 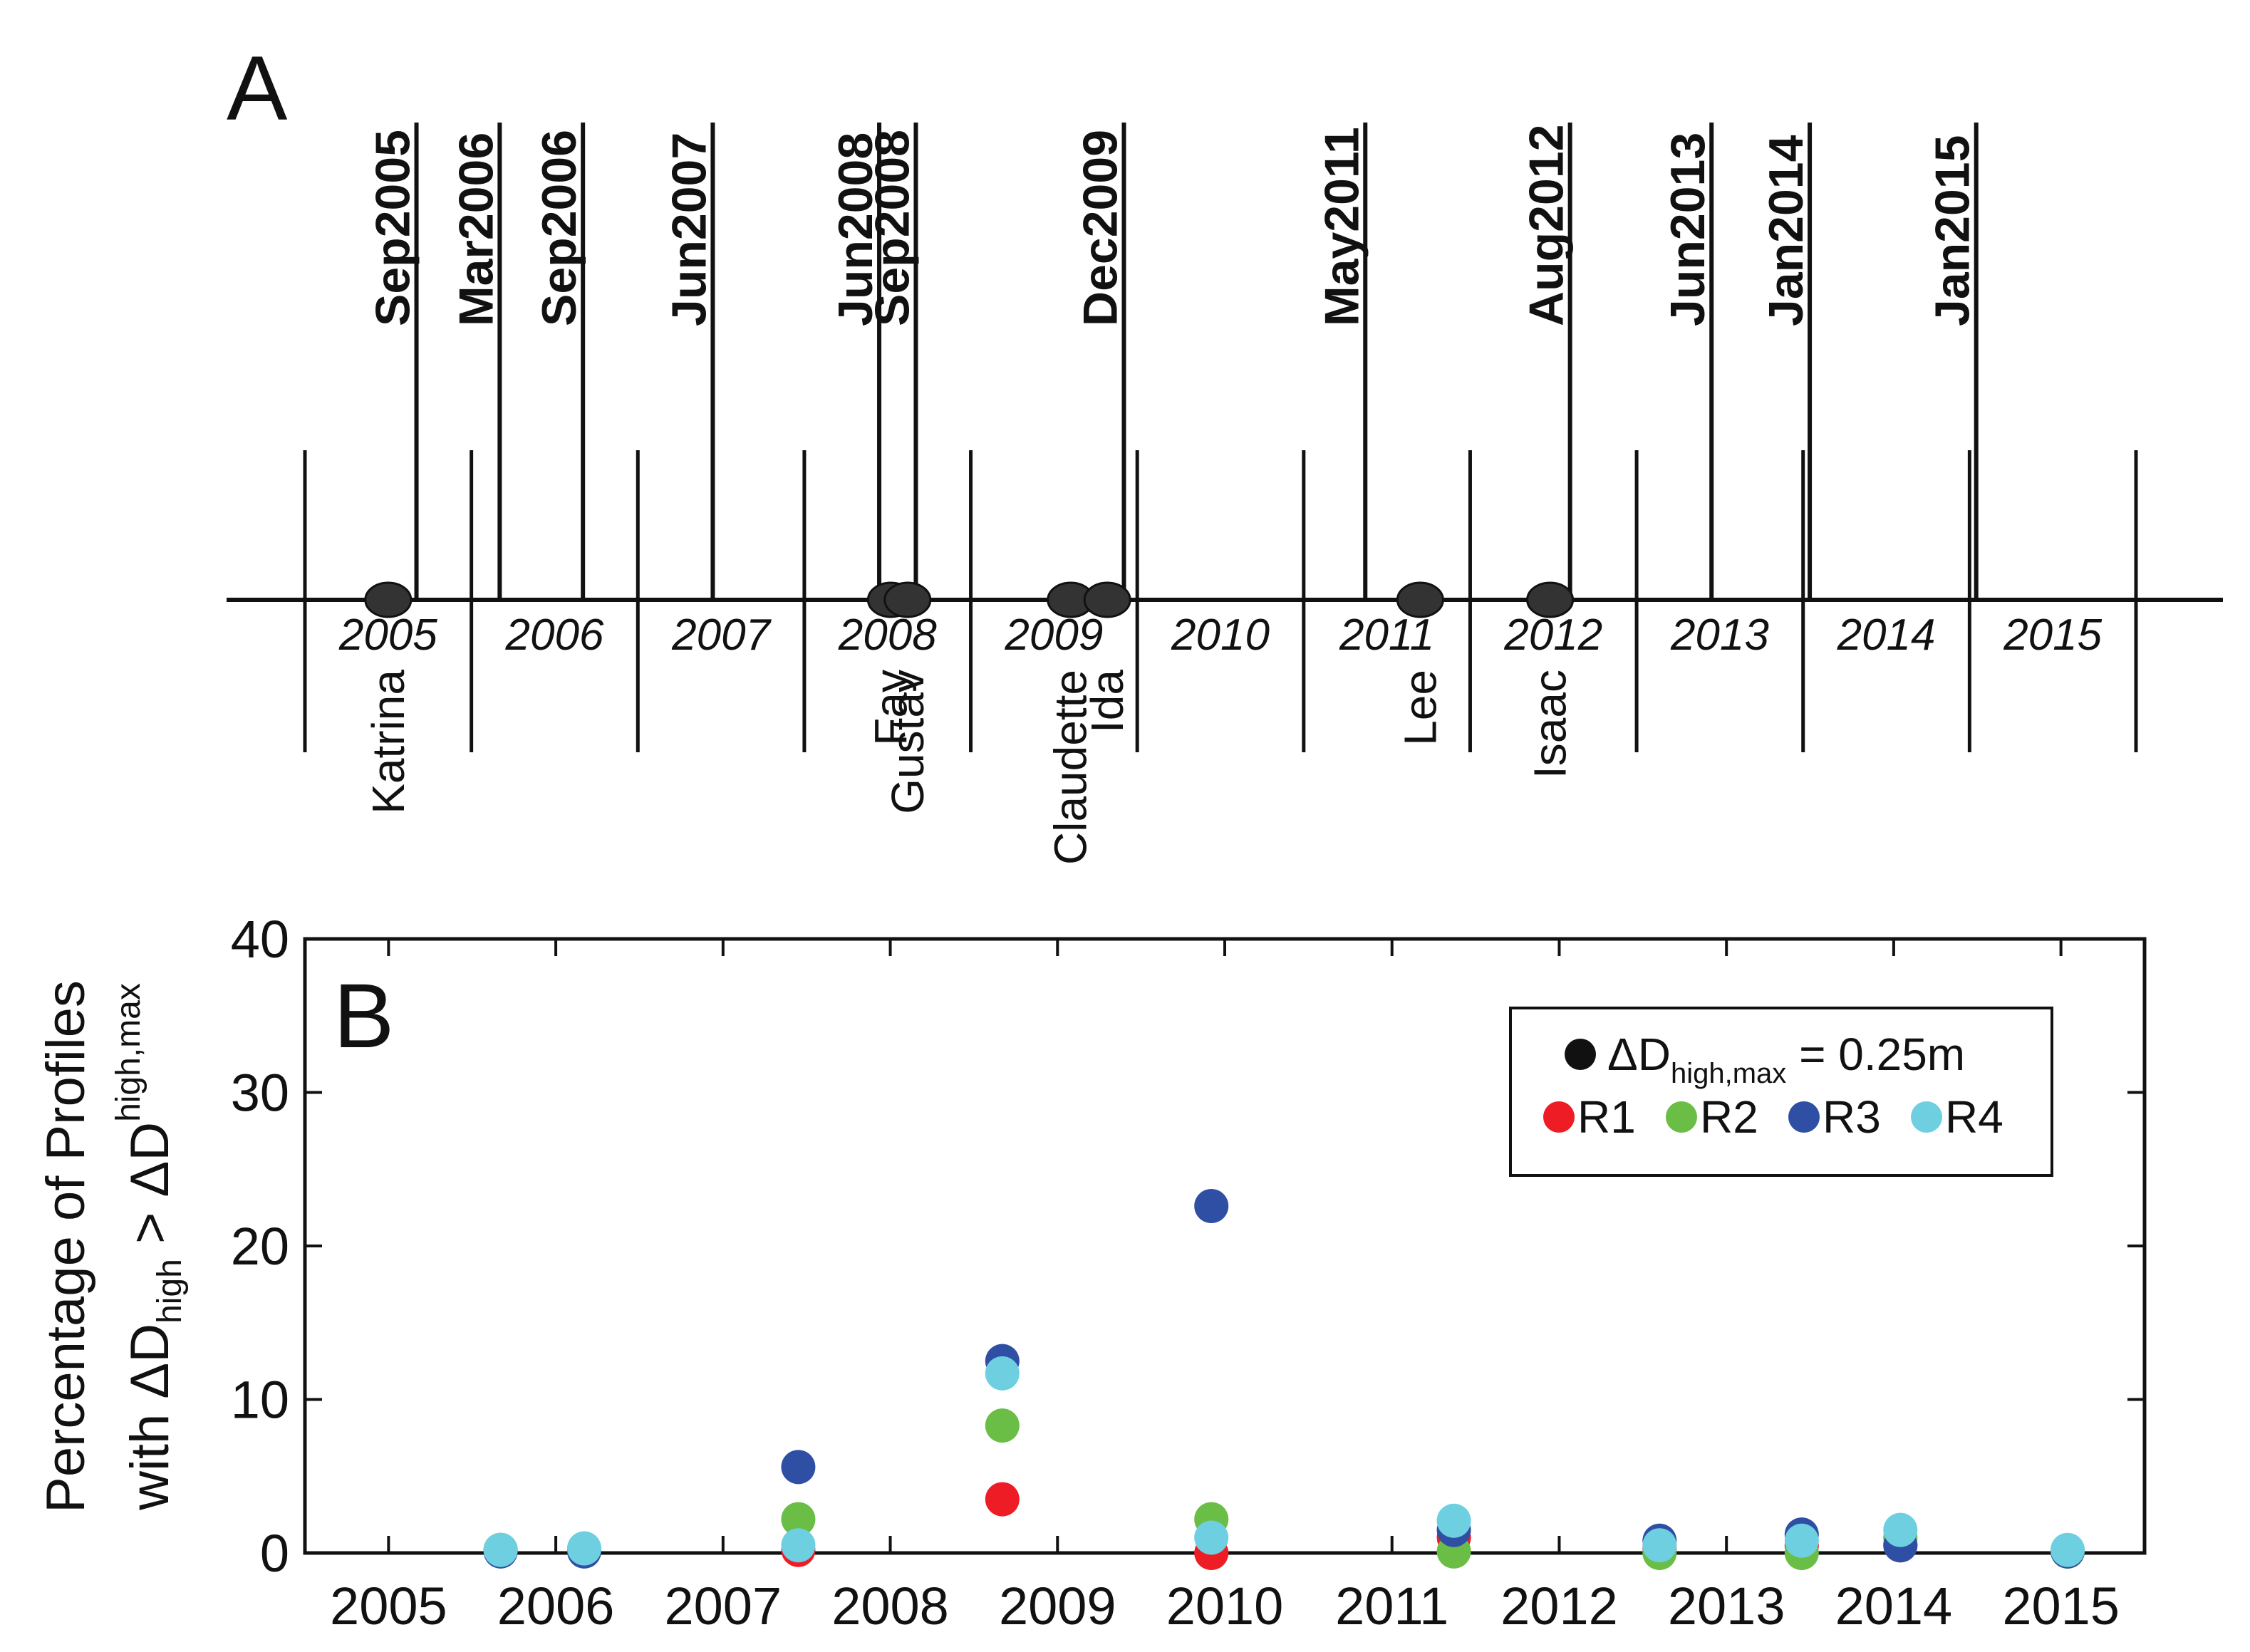 I want to click on legend: ΔDhigh,max = 0.25m R1 R2 R3 R4, so click(x=1781, y=1092).